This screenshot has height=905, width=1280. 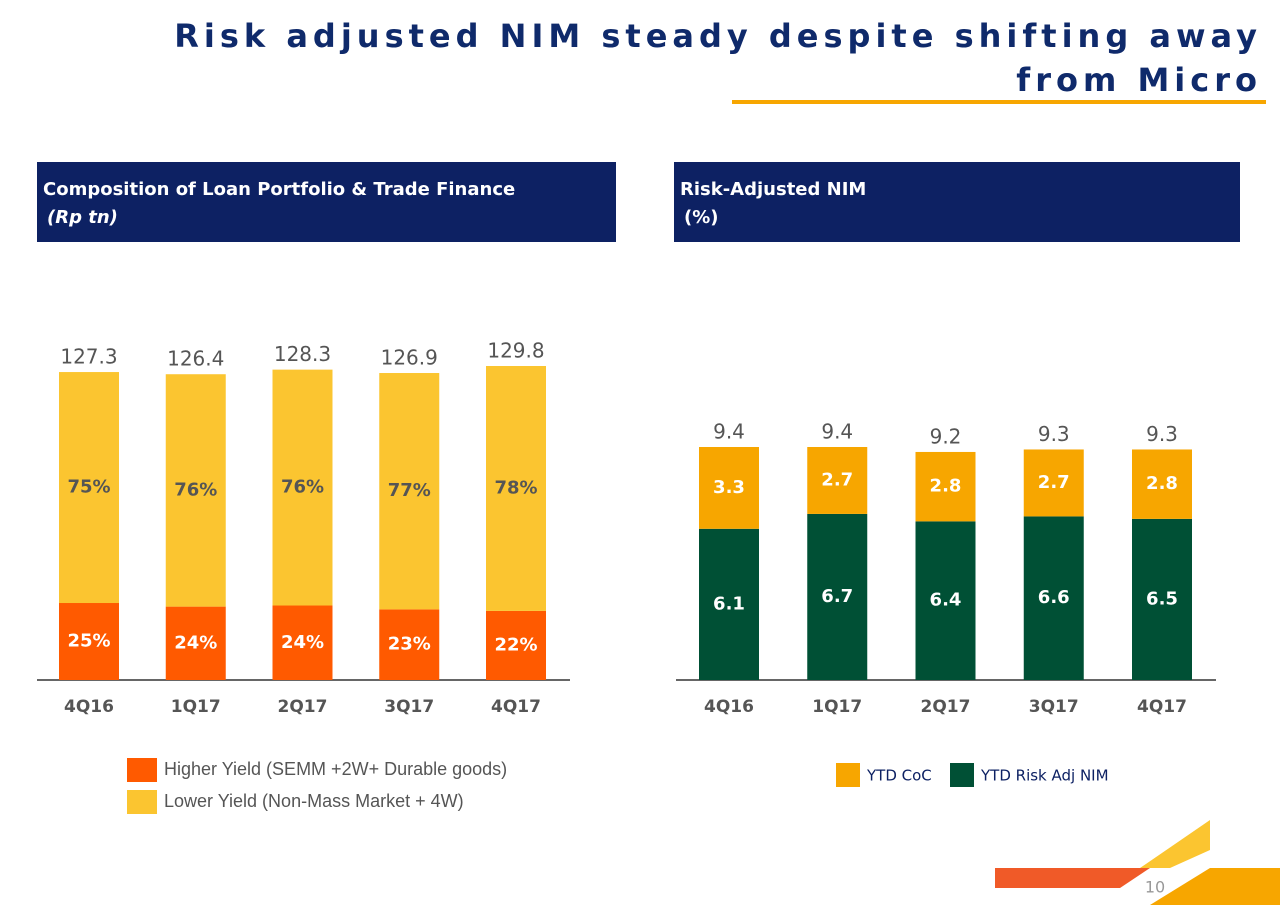 I want to click on segment-label: 75%, so click(x=88, y=487).